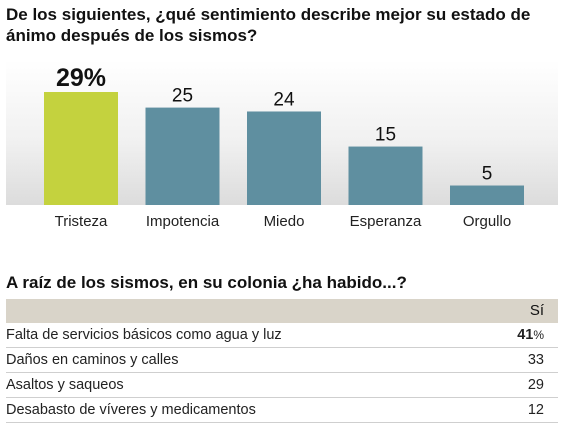  What do you see at coordinates (284, 158) in the screenshot?
I see `bar-miedo` at bounding box center [284, 158].